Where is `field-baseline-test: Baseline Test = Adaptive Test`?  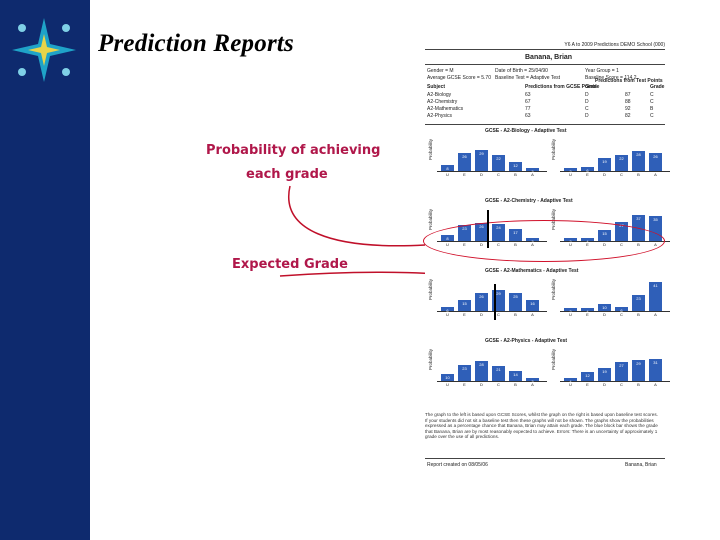
field-baseline-test: Baseline Test = Adaptive Test is located at coordinates (527, 78).